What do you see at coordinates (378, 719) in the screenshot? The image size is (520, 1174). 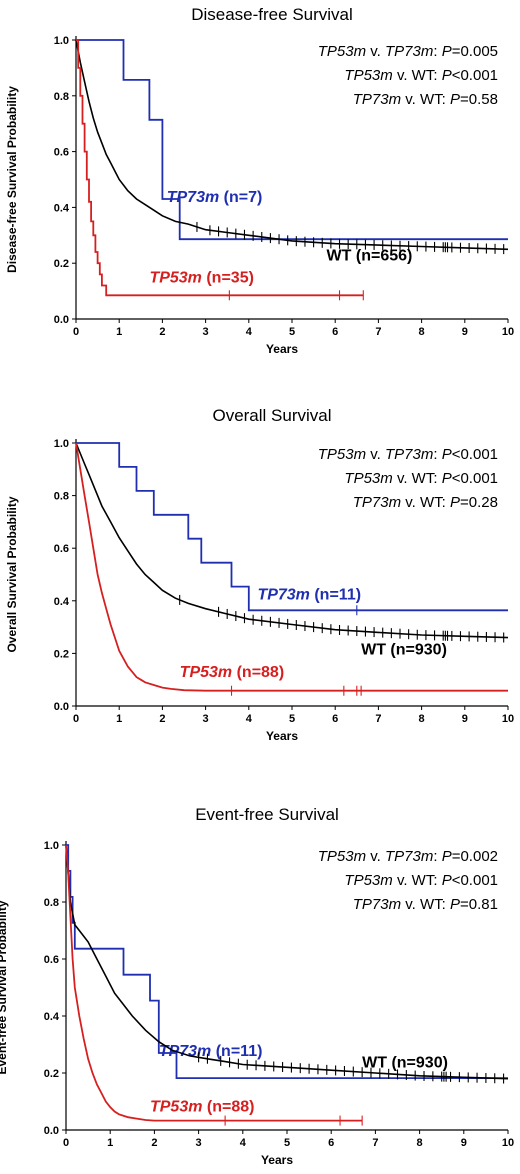 I see `x-tick-label: 7` at bounding box center [378, 719].